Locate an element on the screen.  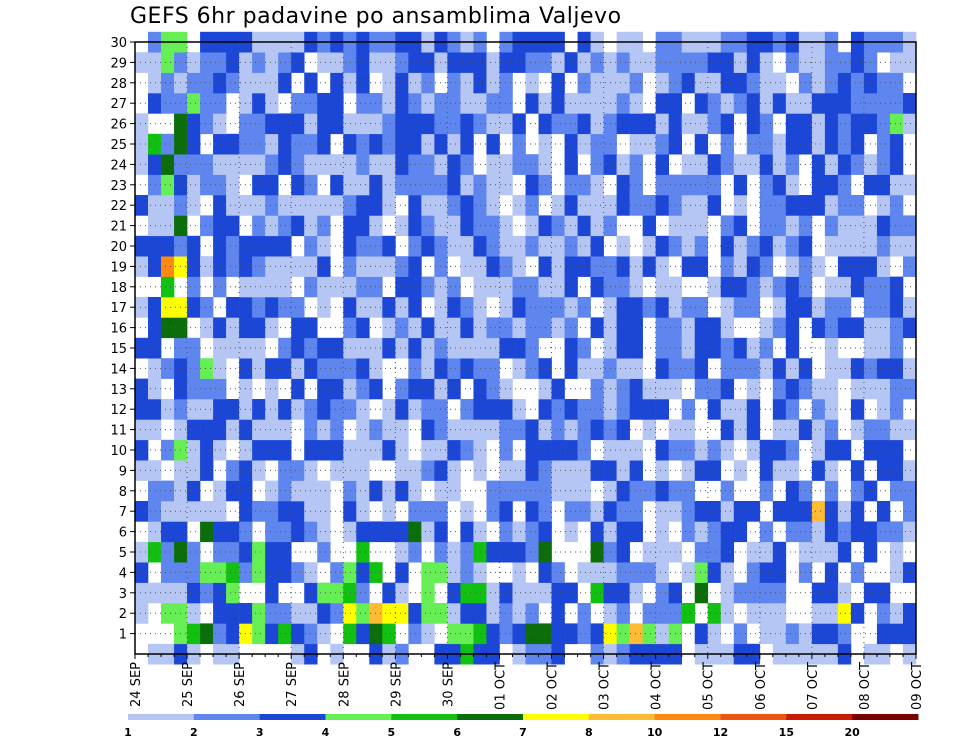
y-tick-label: 24 is located at coordinates (118, 165).